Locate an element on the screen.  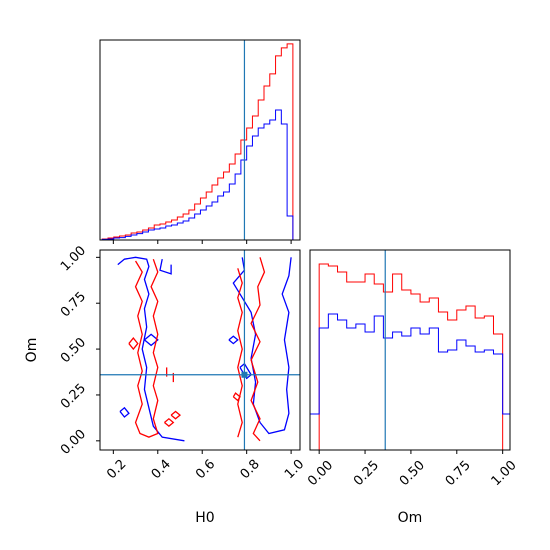
om-hist-red is located at coordinates (410, 356).